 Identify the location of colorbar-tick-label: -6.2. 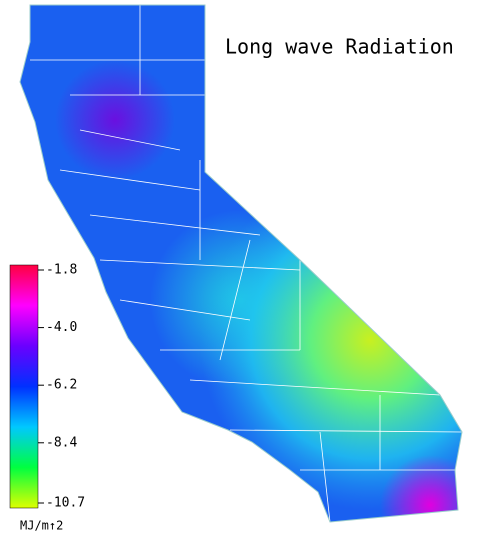
(61, 385).